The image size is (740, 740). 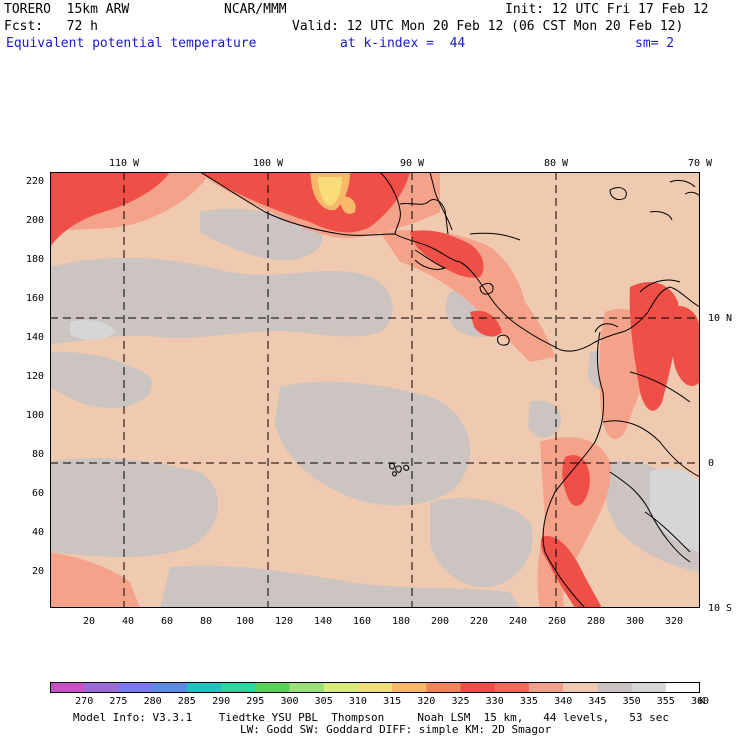 I want to click on x-tick: 320, so click(x=674, y=621).